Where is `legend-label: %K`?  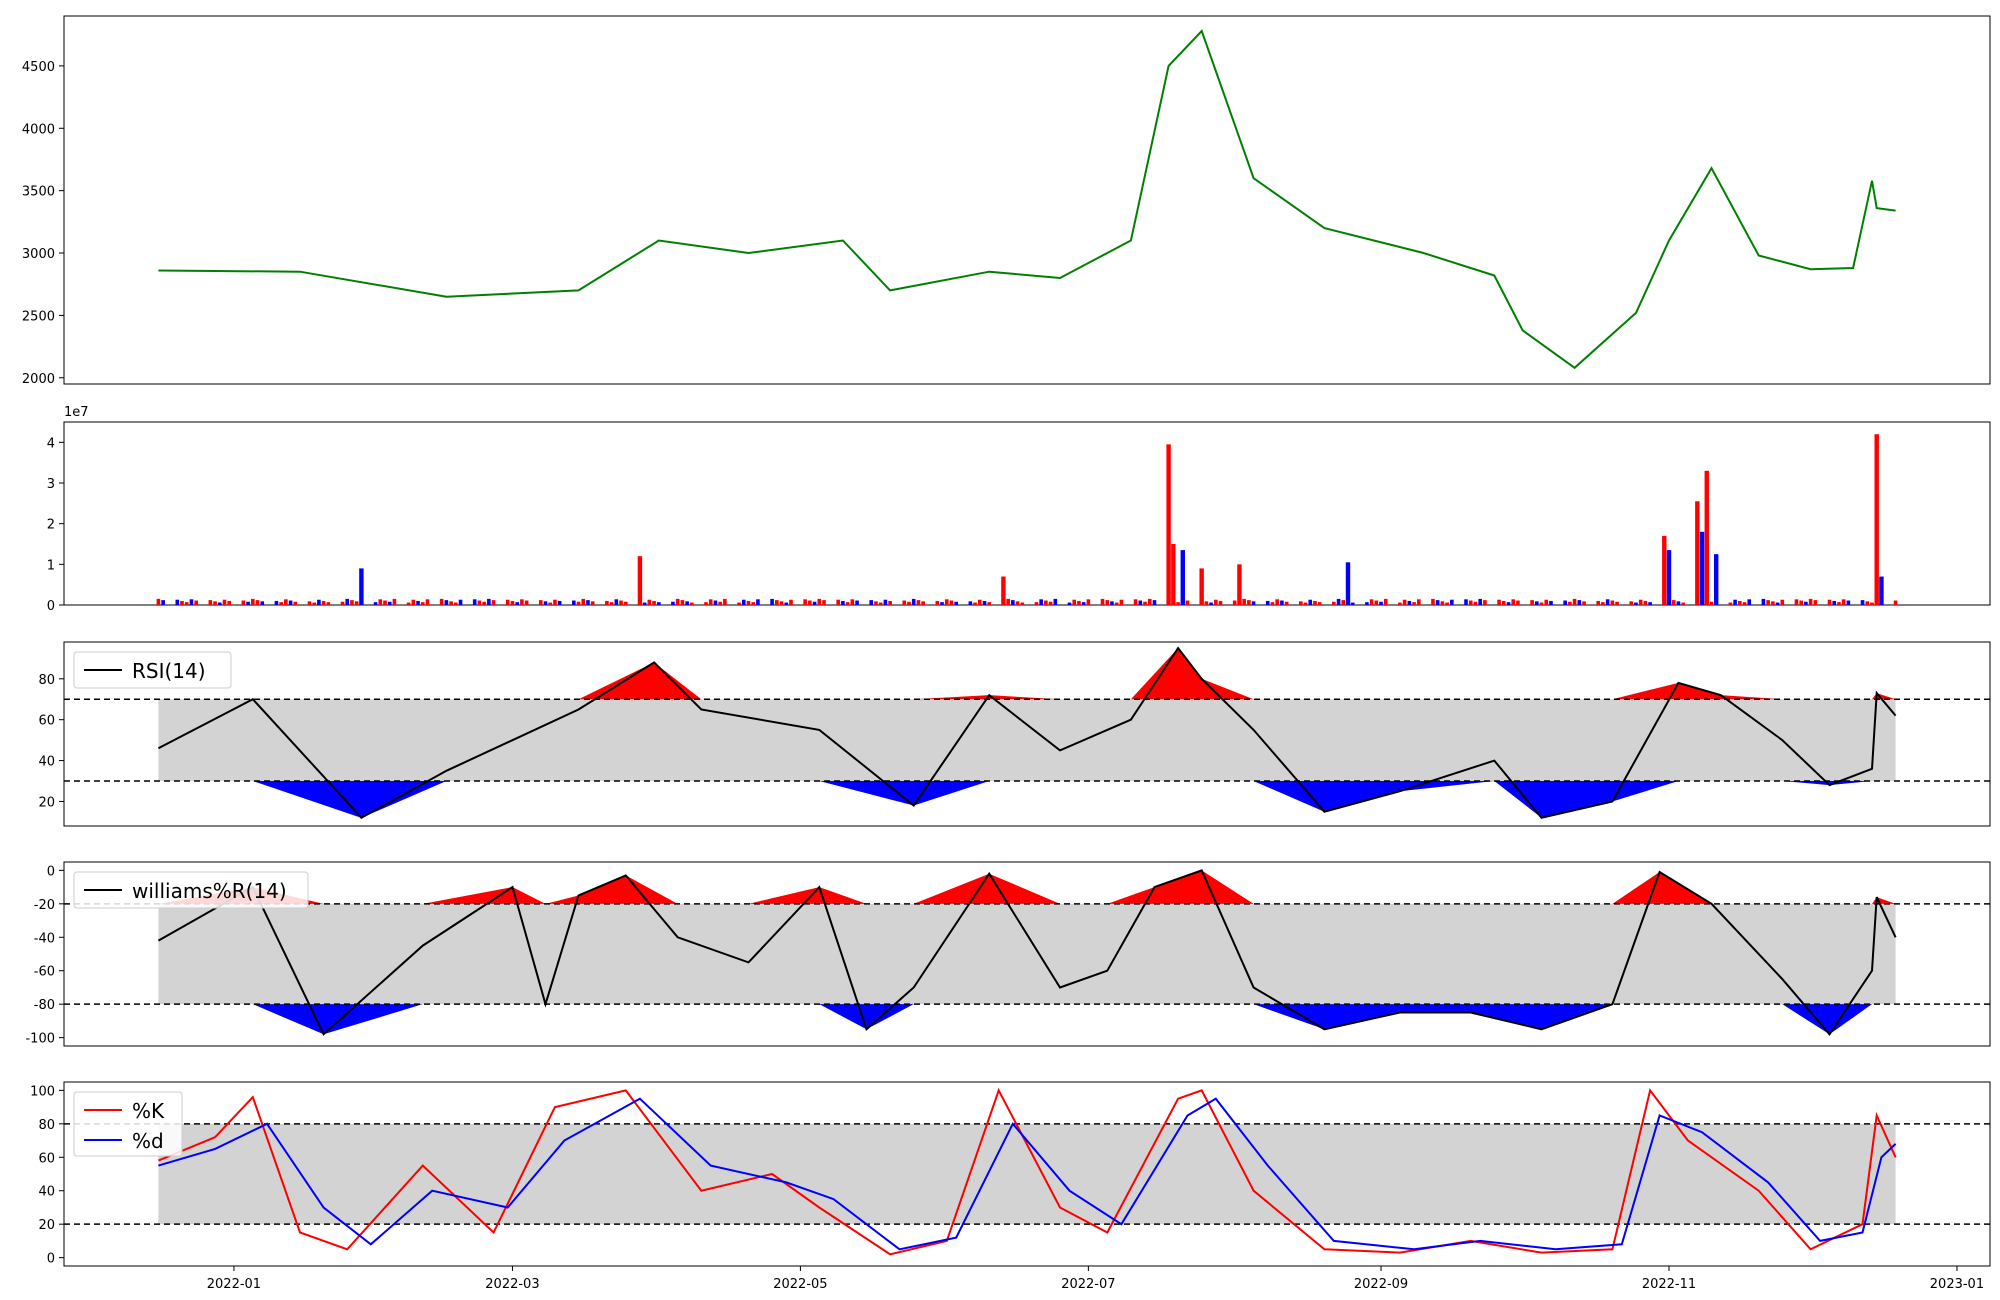 legend-label: %K is located at coordinates (148, 1111).